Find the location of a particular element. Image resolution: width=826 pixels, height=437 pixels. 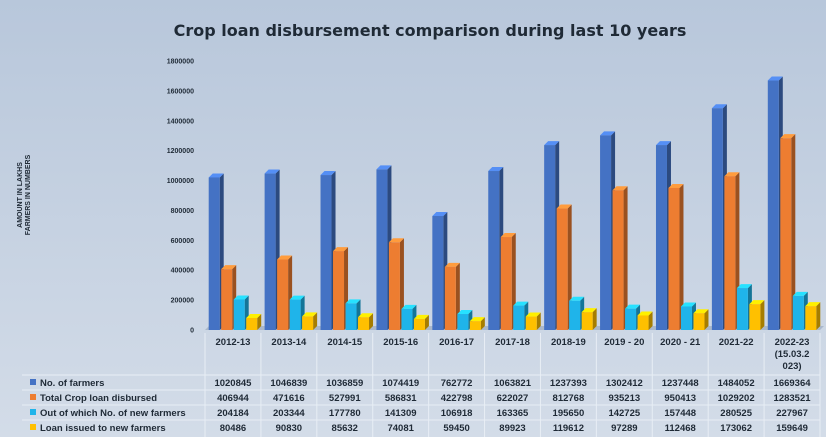

x-tick-label: 2016-17 is located at coordinates (456, 342).